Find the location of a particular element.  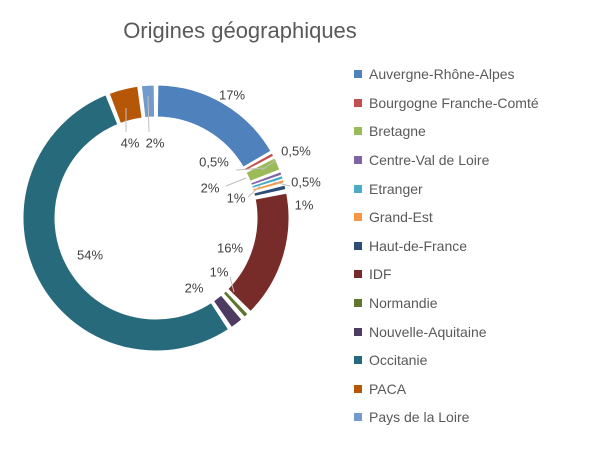

donut-slice-etranger is located at coordinates (267, 182).